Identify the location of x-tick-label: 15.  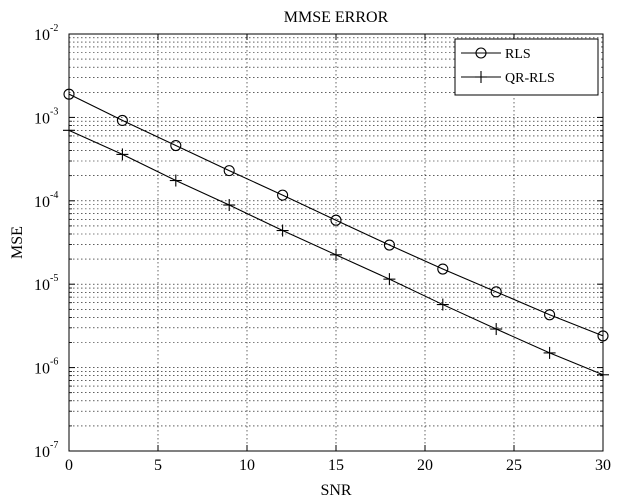
(336, 465).